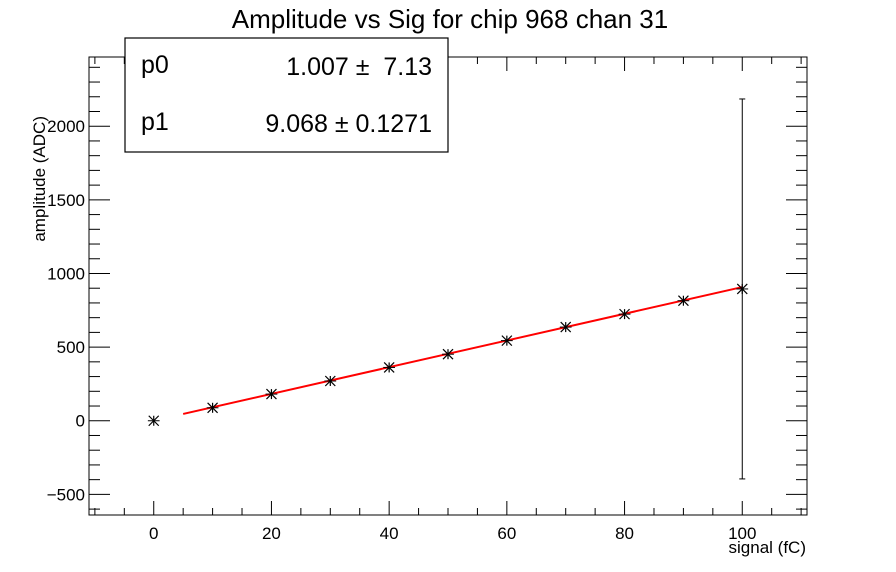  Describe the element at coordinates (80, 421) in the screenshot. I see `y-tick-label: 0` at that location.